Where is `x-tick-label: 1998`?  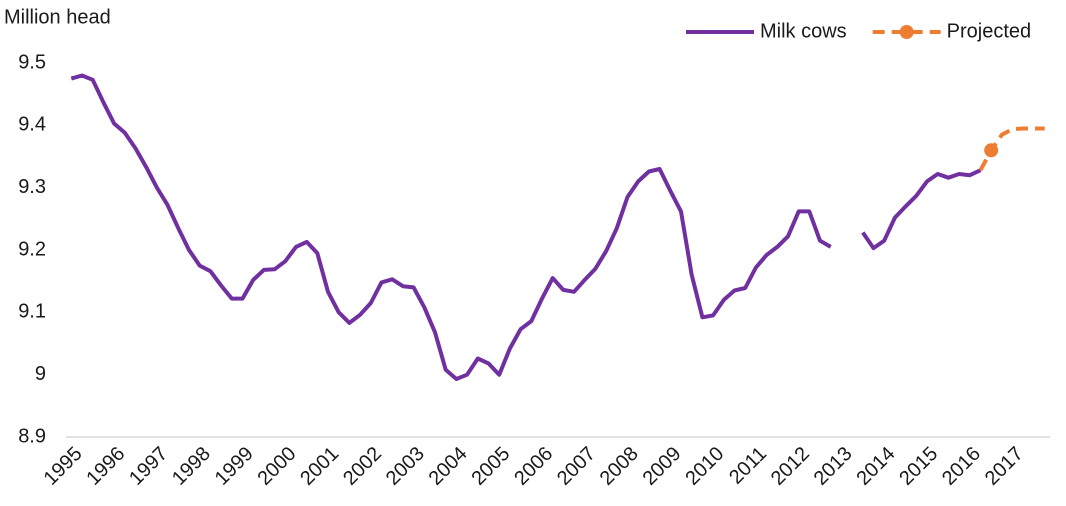 x-tick-label: 1998 is located at coordinates (191, 466).